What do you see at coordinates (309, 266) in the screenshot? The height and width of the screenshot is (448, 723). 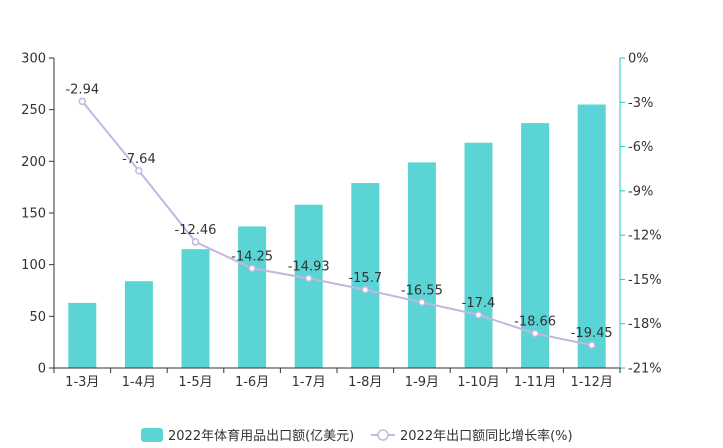 I see `line-data-label: -14.93` at bounding box center [309, 266].